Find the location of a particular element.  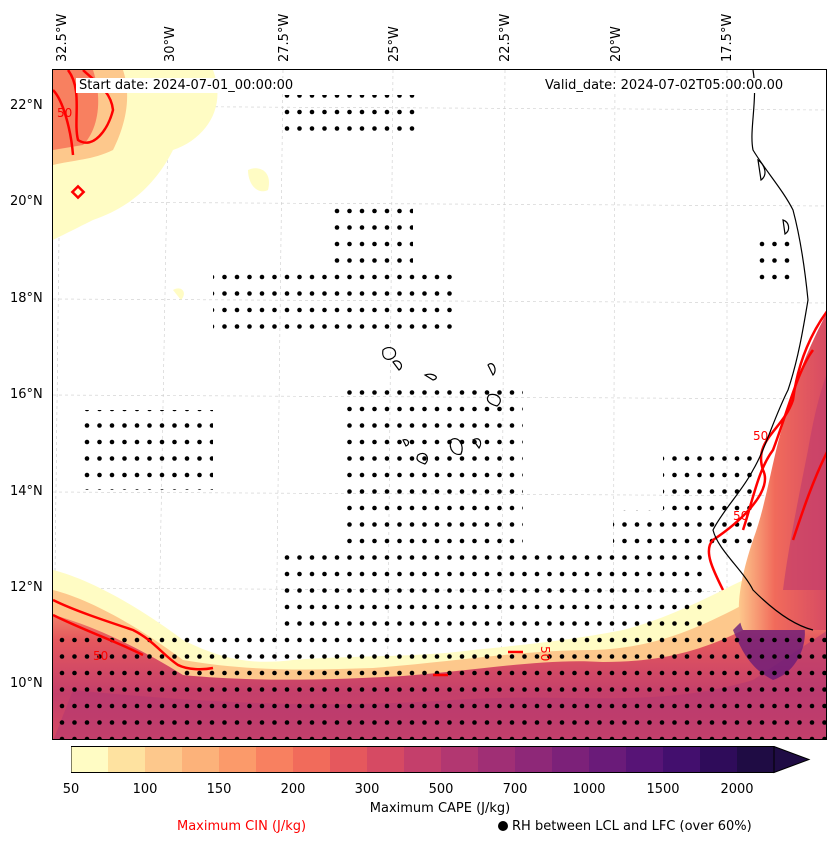

rh-legend-label: RH between LCL and LFC (over 60%) is located at coordinates (632, 826).